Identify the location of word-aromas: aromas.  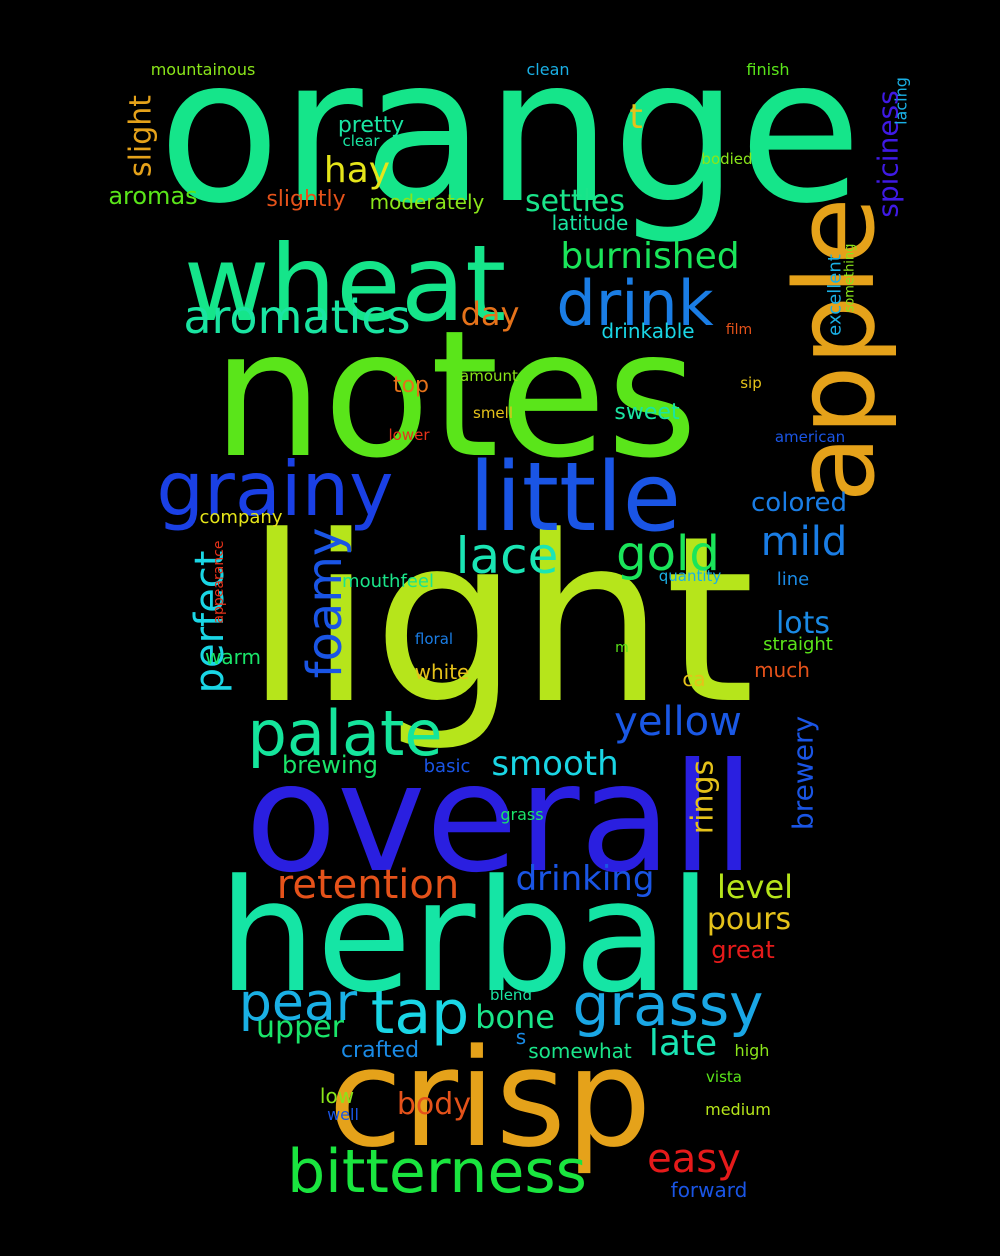
(152, 196).